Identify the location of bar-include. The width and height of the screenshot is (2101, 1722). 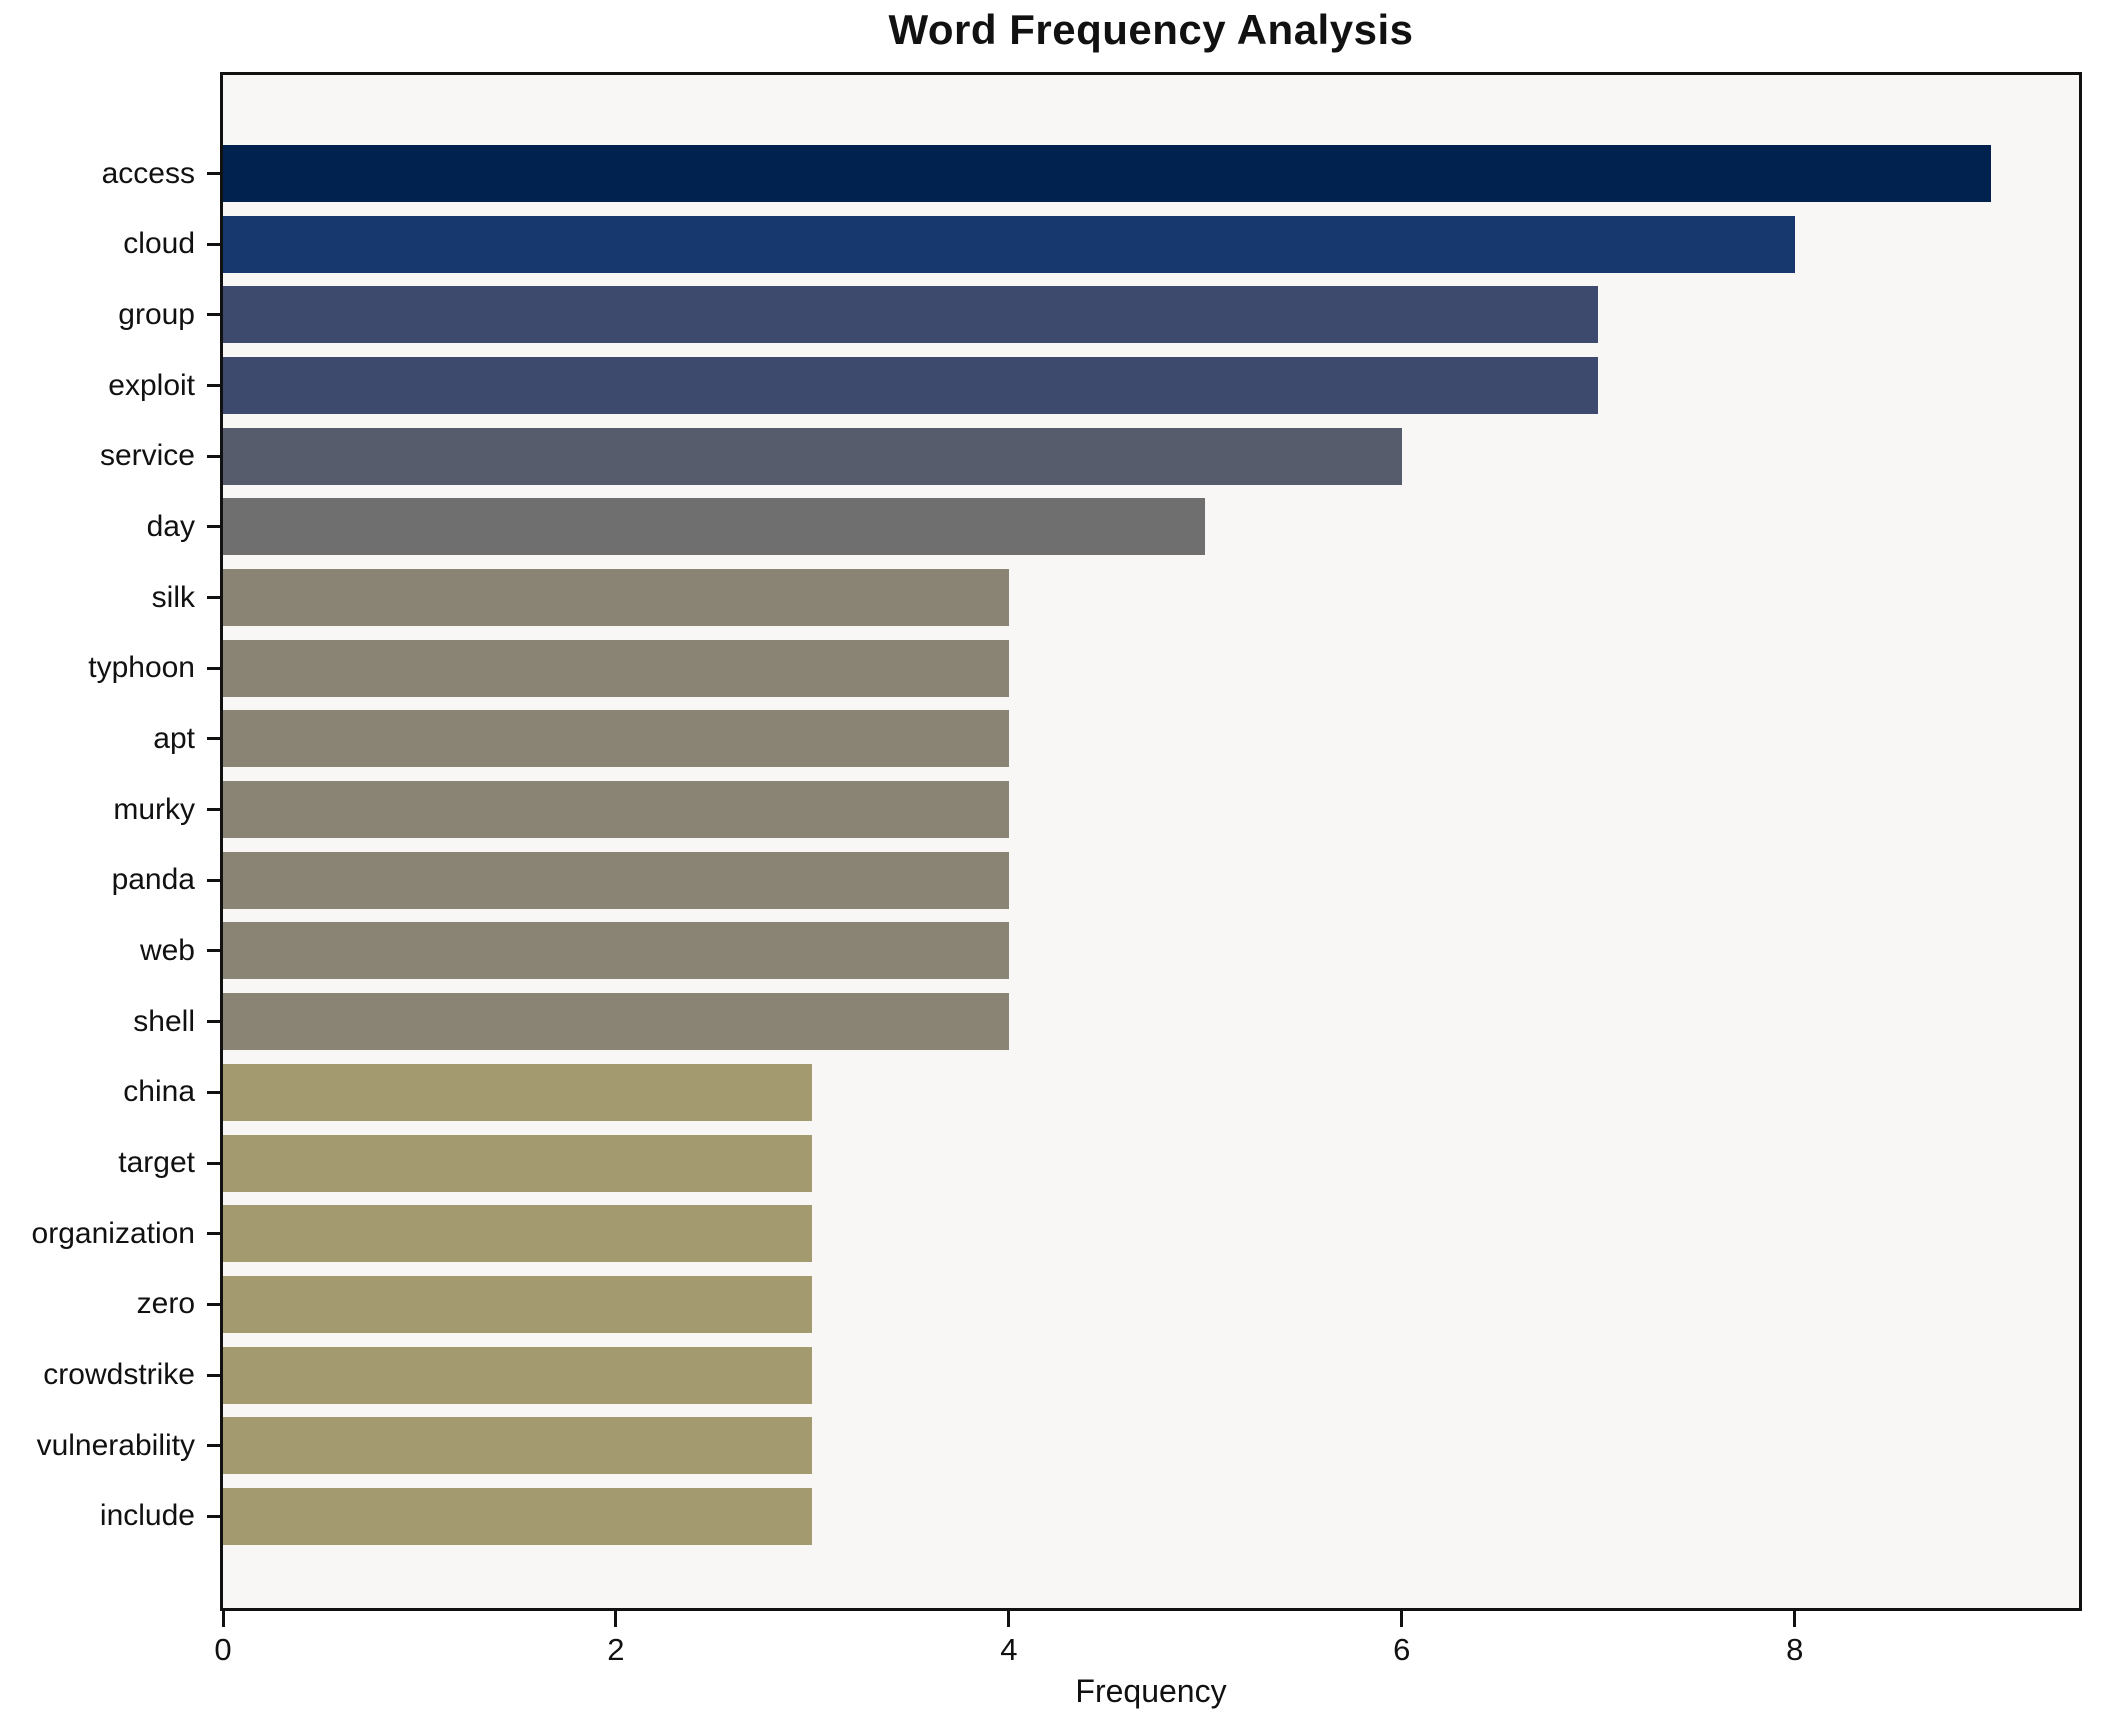
(518, 1516).